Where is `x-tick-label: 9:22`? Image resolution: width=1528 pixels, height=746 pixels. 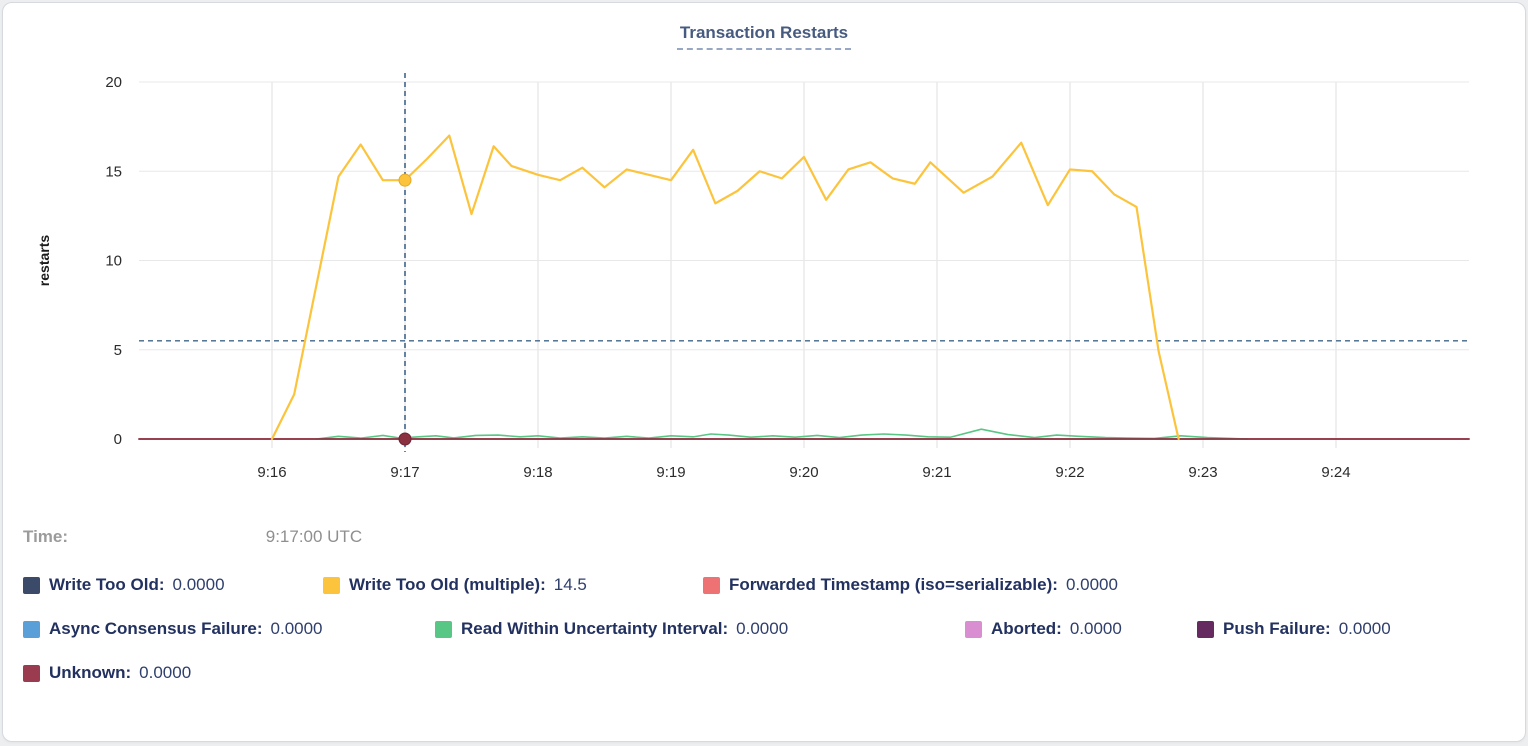
x-tick-label: 9:22 is located at coordinates (1069, 472).